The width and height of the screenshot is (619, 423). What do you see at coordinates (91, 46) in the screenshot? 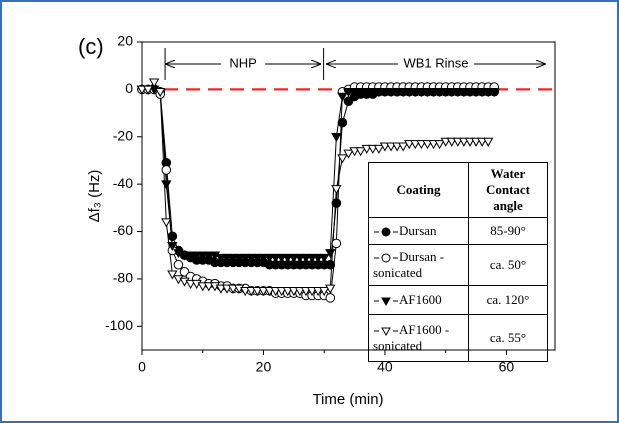
I see `panel-label: (c)` at bounding box center [91, 46].